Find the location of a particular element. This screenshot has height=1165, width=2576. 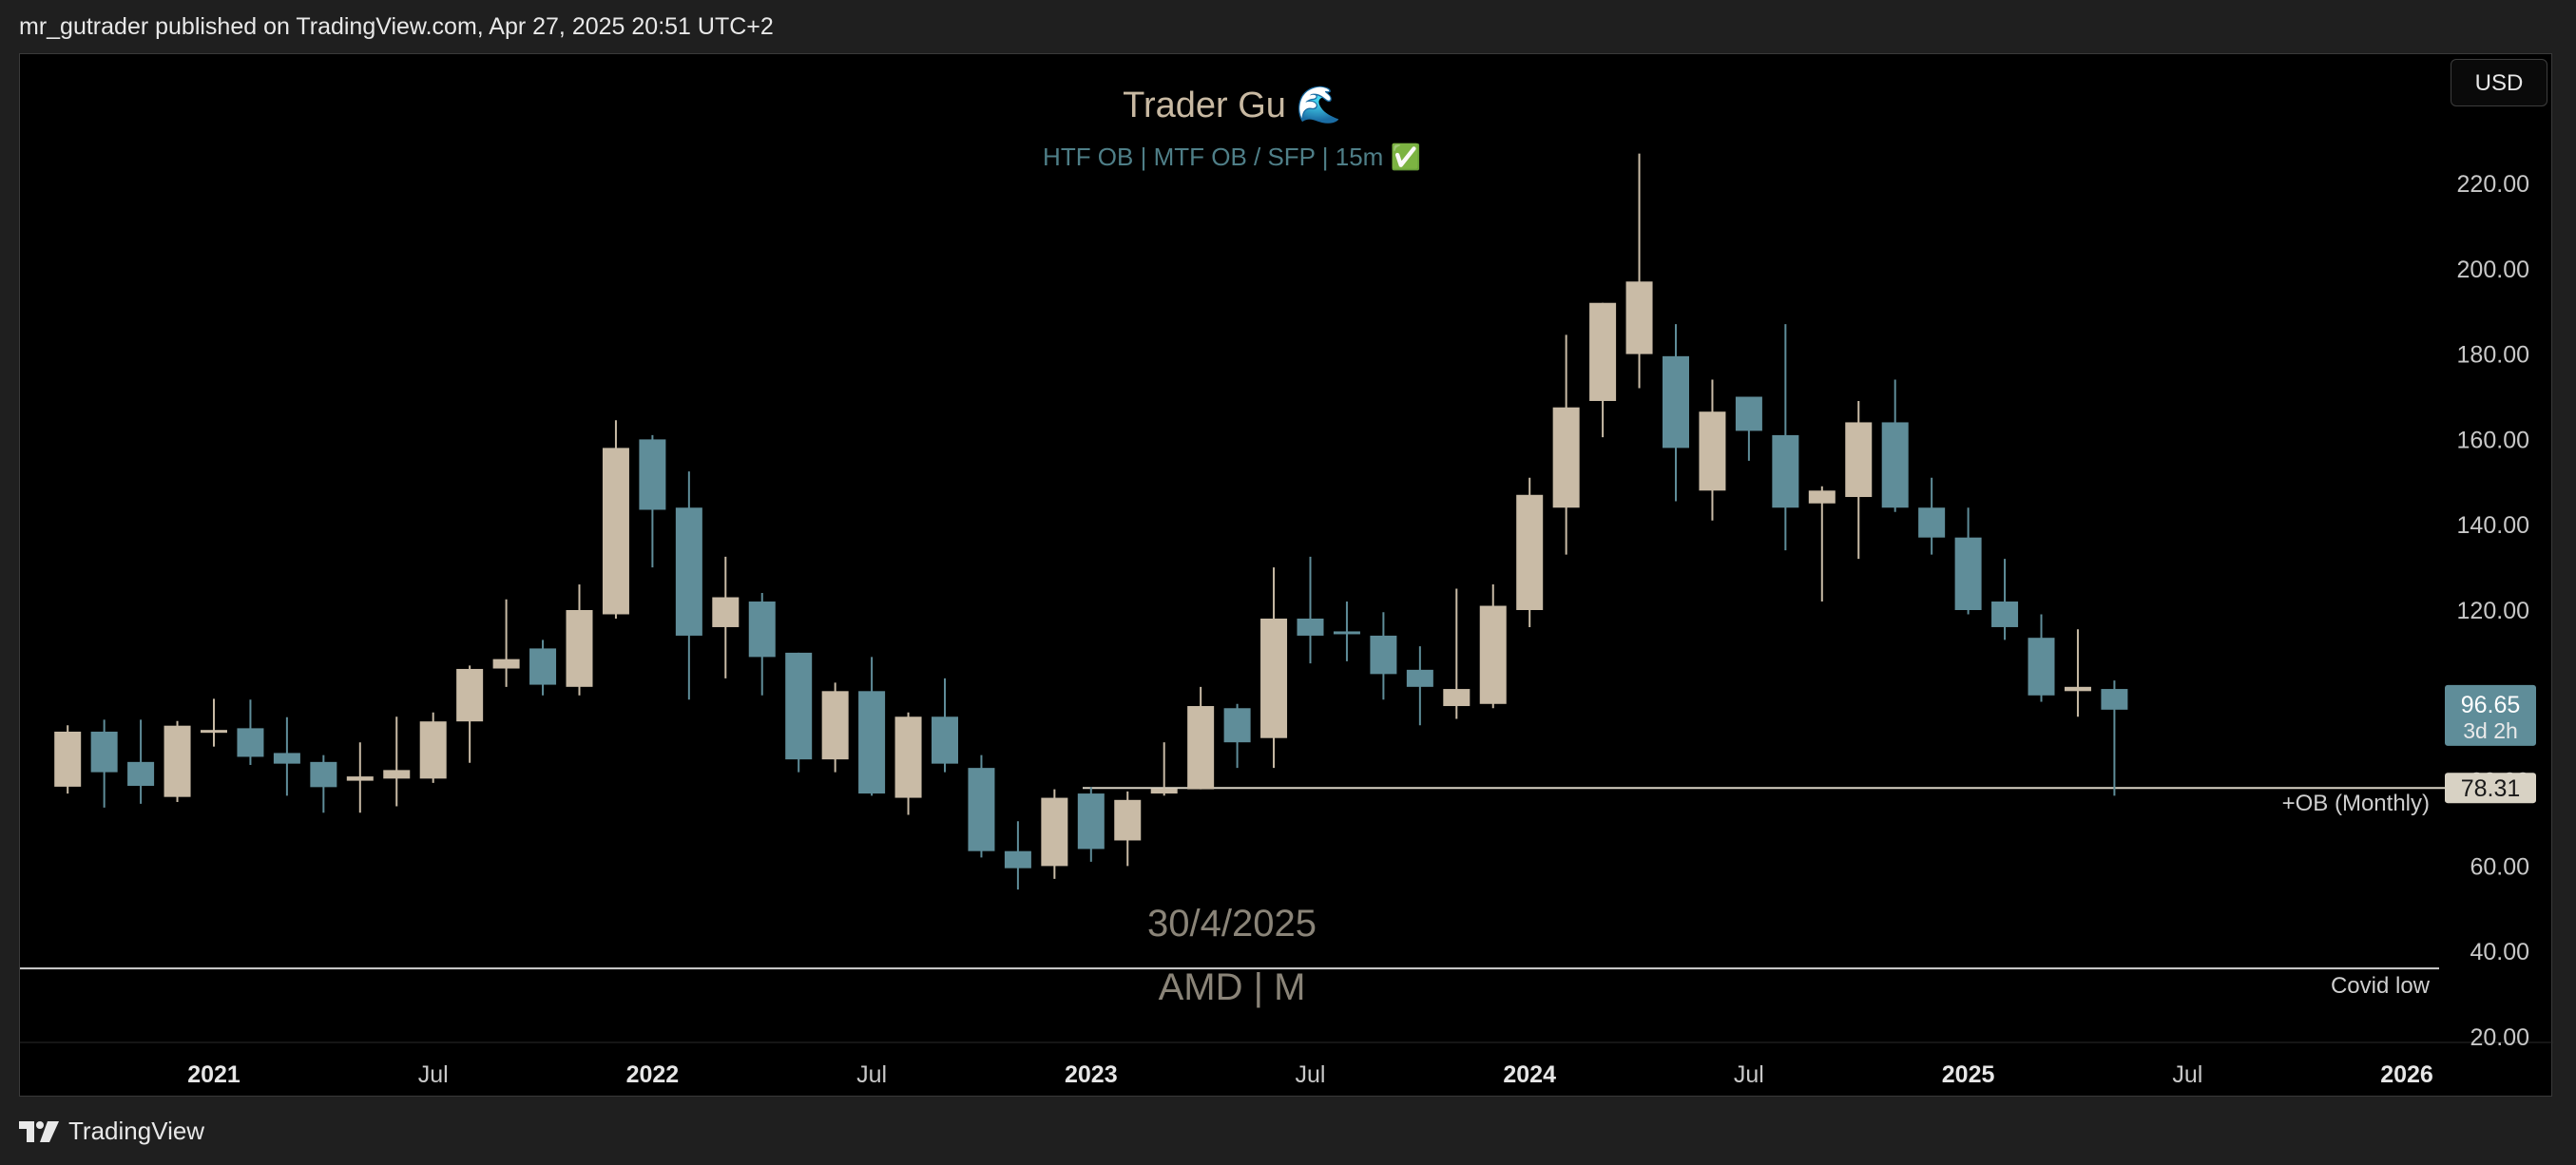

last-price-badge is located at coordinates (2491, 715).